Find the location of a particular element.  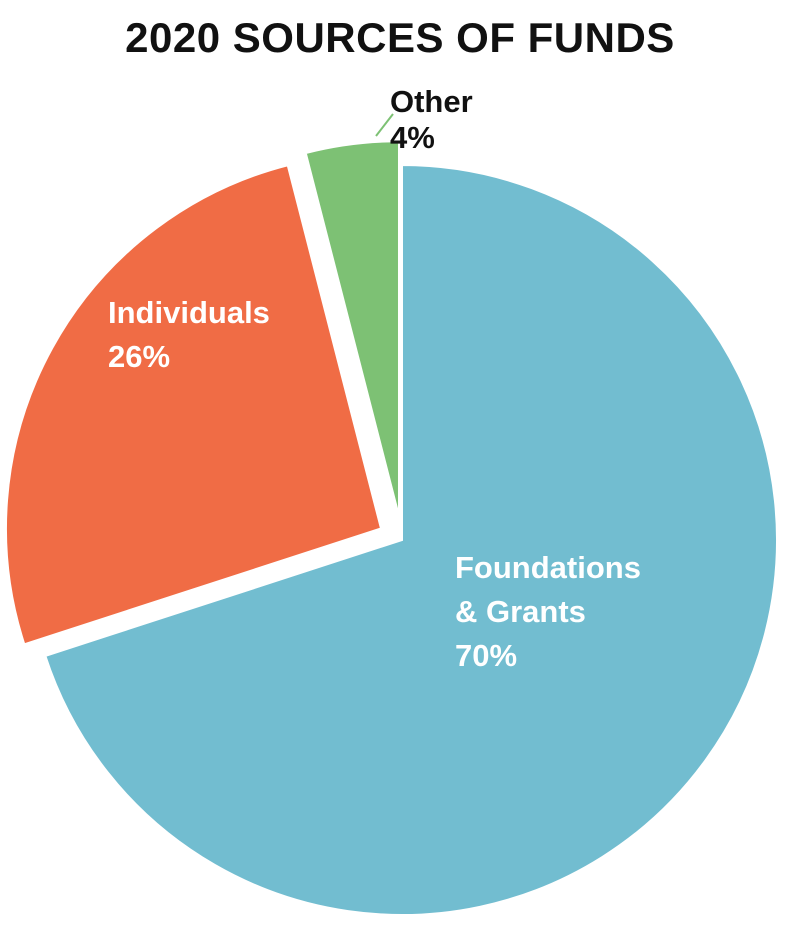

other-leader-line is located at coordinates (384, 125).